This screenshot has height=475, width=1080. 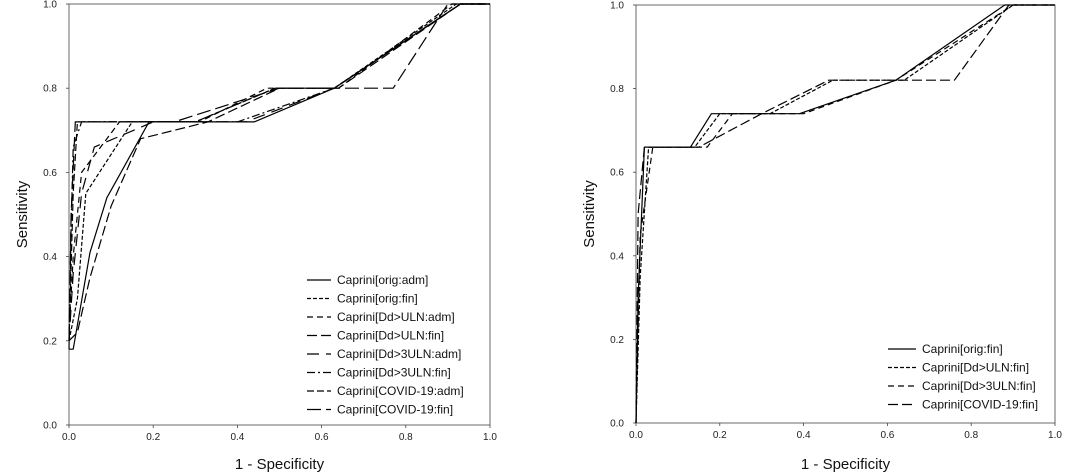 I want to click on legend-label: Caprini[Dd>ULN:adm], so click(x=396, y=317).